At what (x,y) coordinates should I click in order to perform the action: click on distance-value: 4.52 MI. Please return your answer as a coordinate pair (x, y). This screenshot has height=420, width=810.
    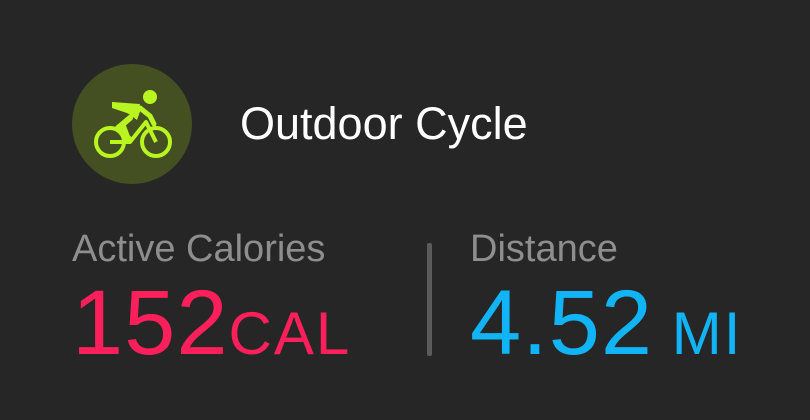
    Looking at the image, I should click on (606, 336).